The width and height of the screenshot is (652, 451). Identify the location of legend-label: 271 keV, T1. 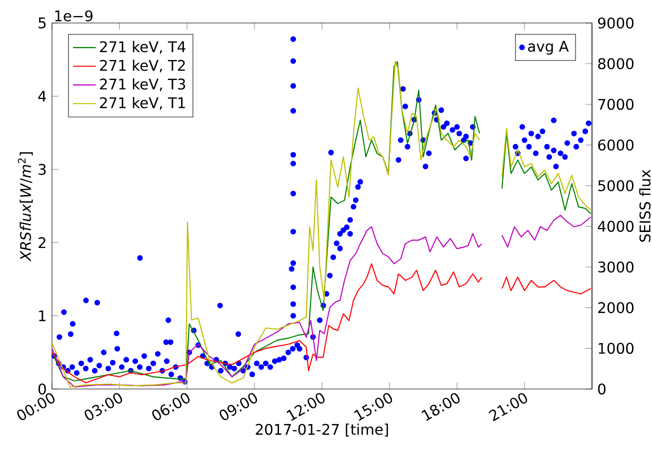
(142, 103).